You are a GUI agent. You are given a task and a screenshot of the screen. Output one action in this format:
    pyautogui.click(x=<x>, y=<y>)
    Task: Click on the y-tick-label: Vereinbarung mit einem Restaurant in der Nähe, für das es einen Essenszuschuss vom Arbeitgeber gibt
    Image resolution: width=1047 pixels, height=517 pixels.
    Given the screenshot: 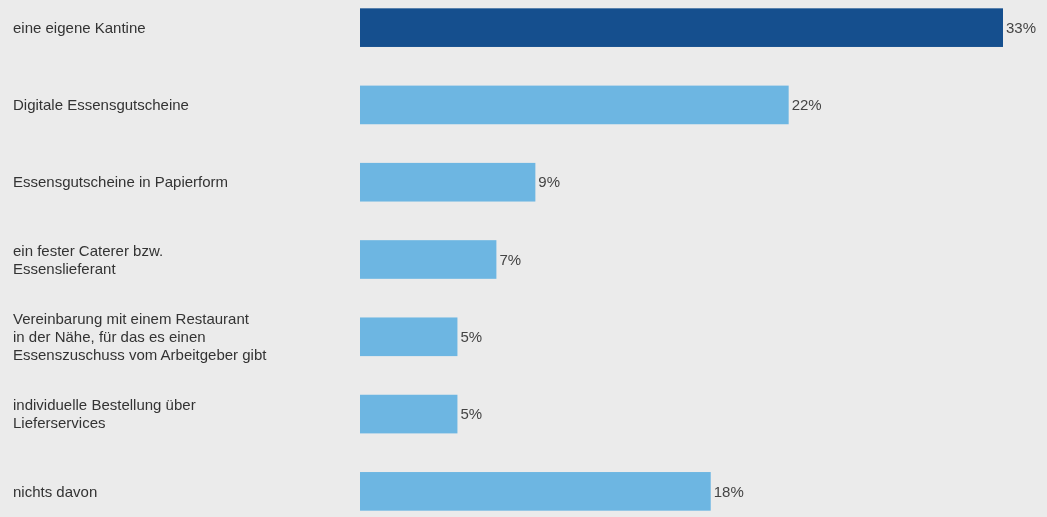 What is the action you would take?
    pyautogui.click(x=140, y=337)
    